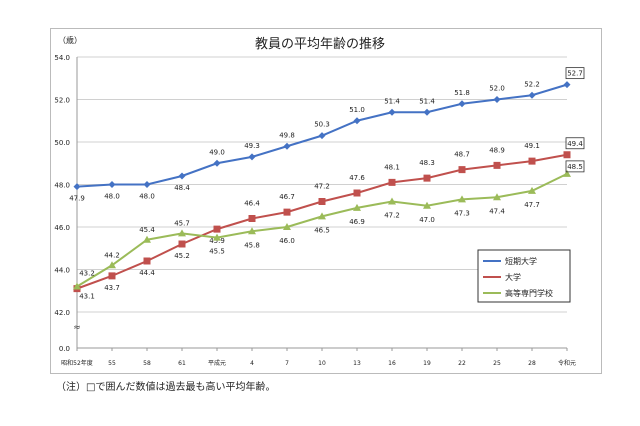 This screenshot has width=640, height=426. Describe the element at coordinates (217, 152) in the screenshot. I see `data-label: 49.0` at that location.